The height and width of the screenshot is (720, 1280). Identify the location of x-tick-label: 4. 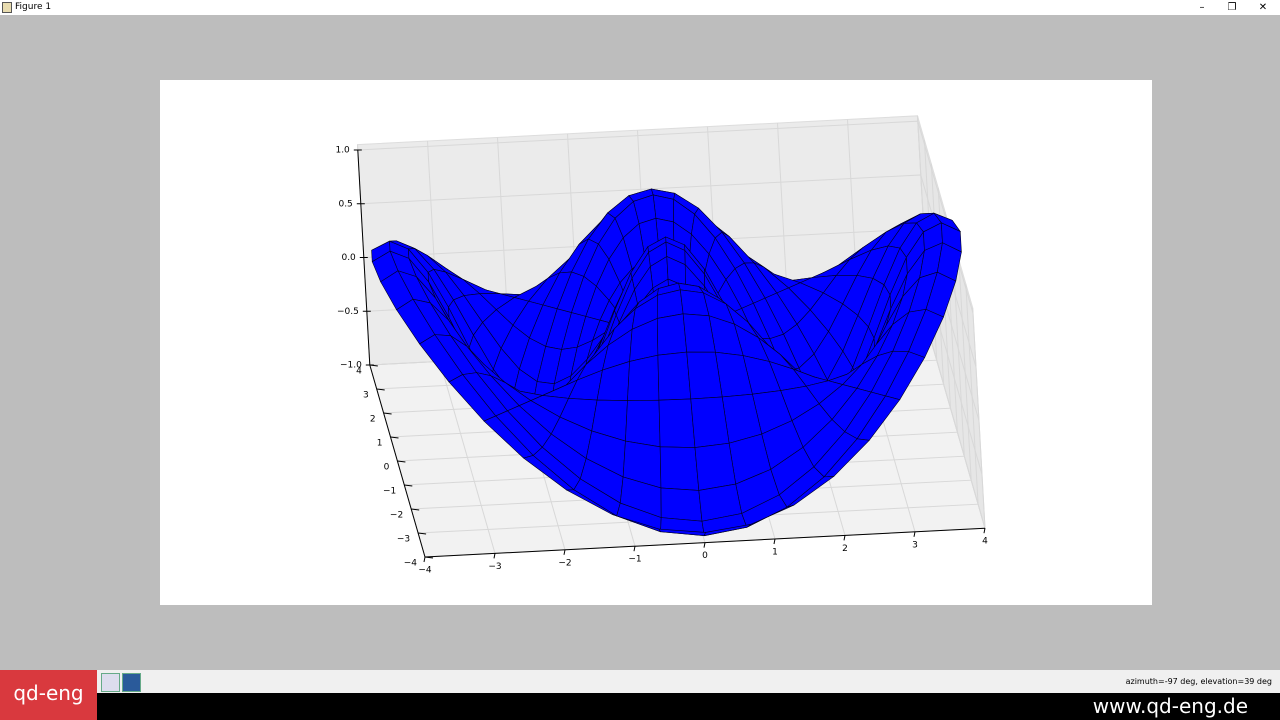
(985, 542).